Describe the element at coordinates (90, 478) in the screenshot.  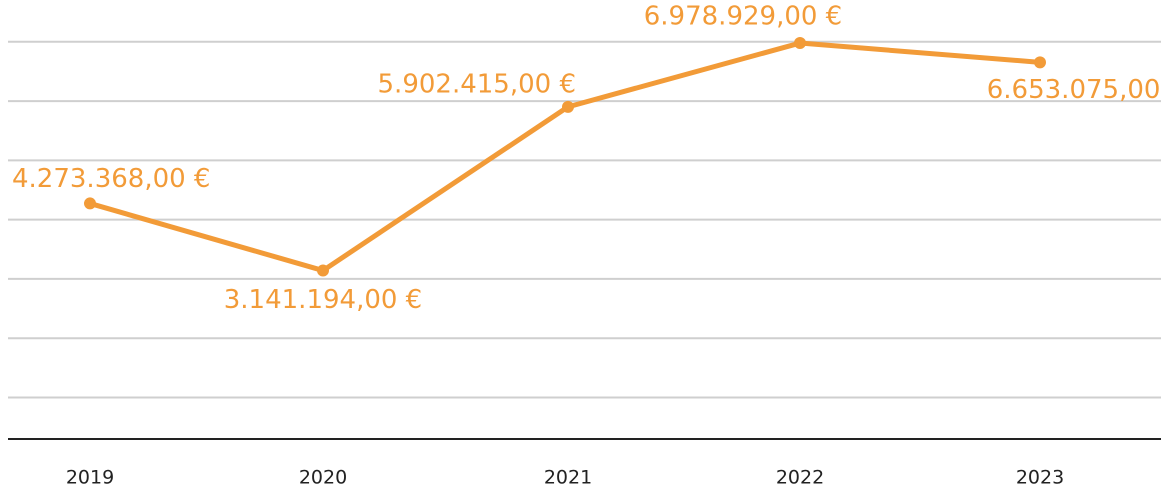
I see `x-tick-label: 2019` at that location.